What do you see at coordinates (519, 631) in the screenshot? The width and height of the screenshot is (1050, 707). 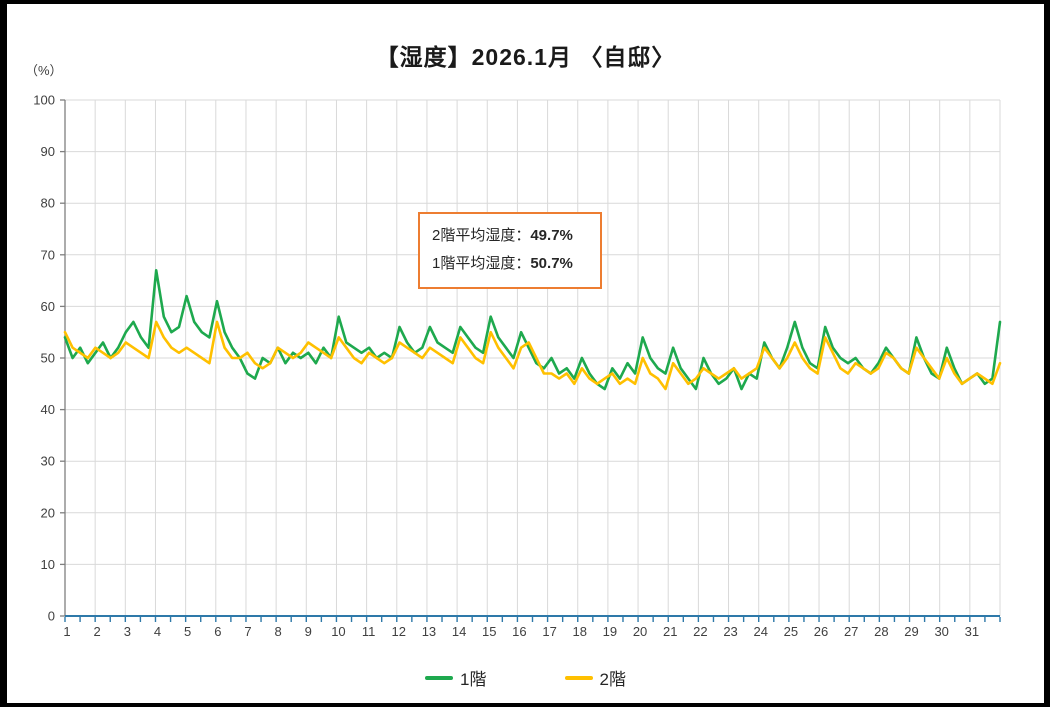 I see `x-tick-label: 16` at bounding box center [519, 631].